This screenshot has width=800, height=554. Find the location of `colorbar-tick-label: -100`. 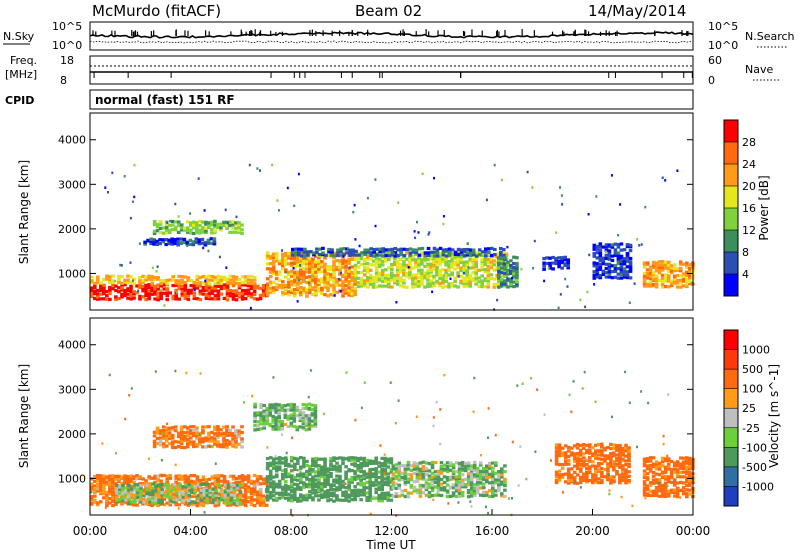

colorbar-tick-label: -100 is located at coordinates (754, 447).